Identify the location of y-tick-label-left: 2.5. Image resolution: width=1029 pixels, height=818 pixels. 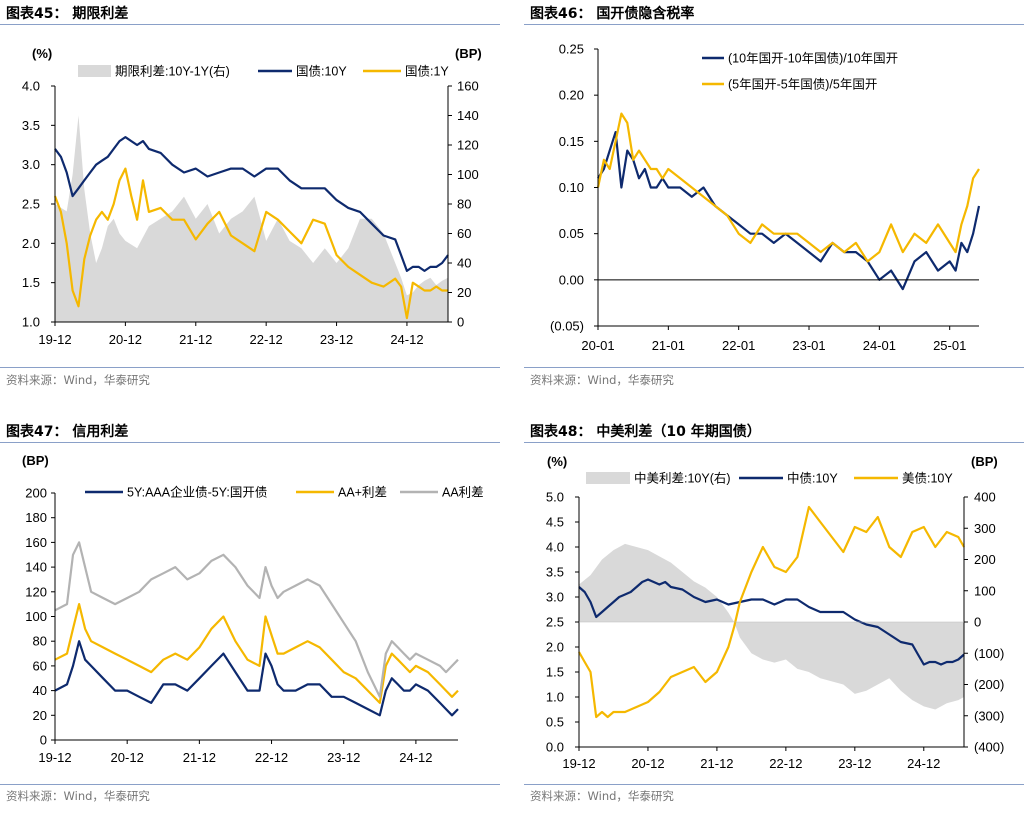
(31, 204).